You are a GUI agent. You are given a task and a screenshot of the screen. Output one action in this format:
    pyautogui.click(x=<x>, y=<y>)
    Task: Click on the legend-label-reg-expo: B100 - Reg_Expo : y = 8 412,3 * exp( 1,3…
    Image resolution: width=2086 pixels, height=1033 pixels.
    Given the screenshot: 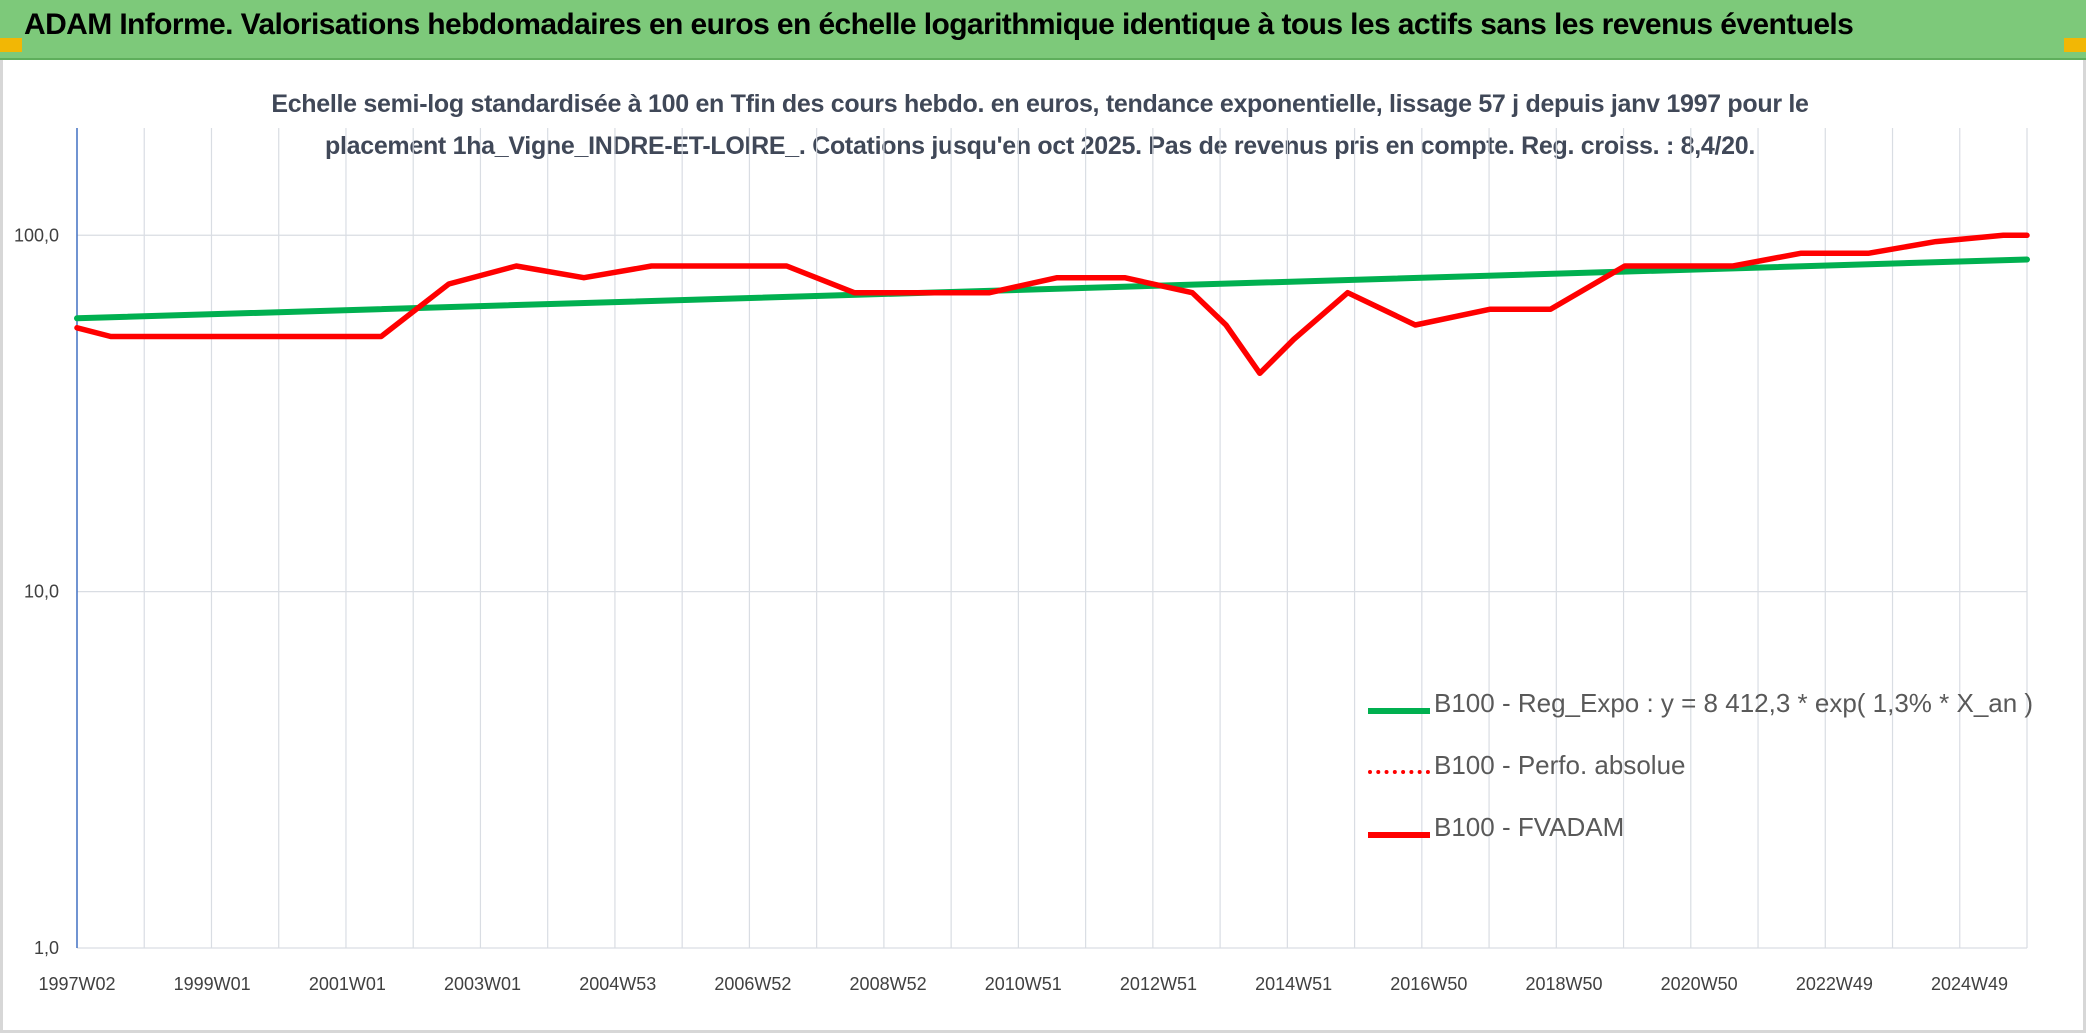 What is the action you would take?
    pyautogui.click(x=1734, y=703)
    